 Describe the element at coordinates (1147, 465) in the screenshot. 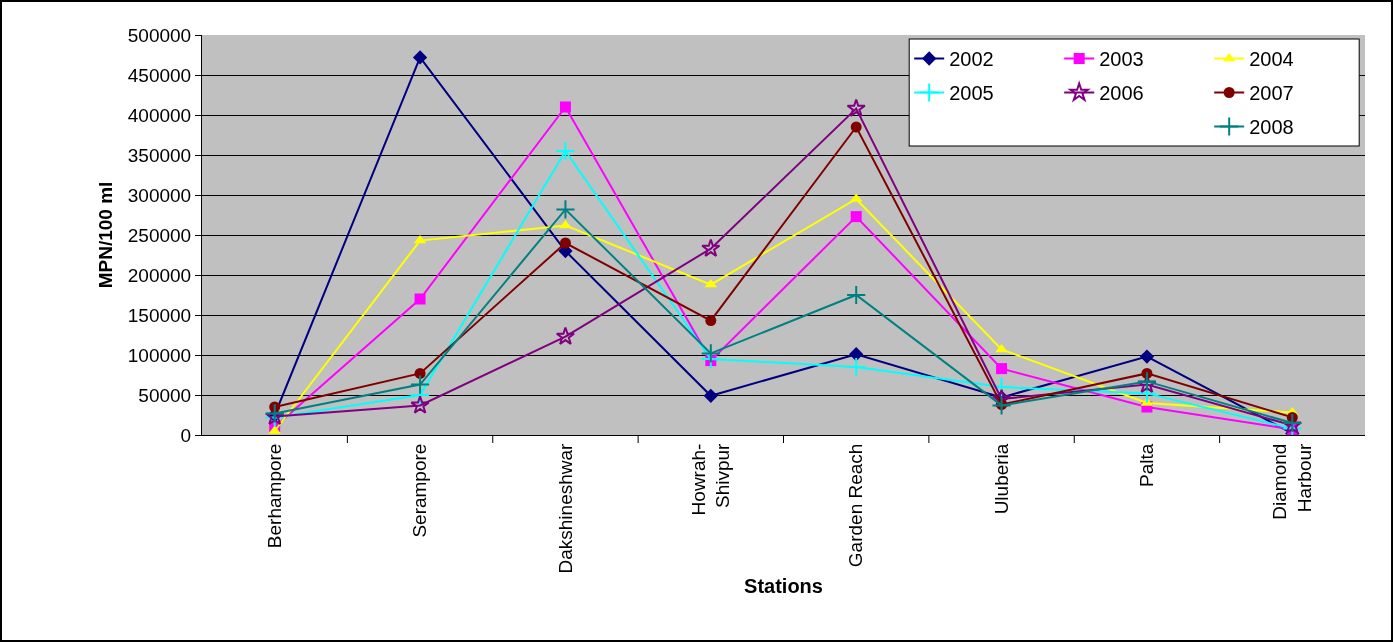

I see `x-tick-label: Palta` at that location.